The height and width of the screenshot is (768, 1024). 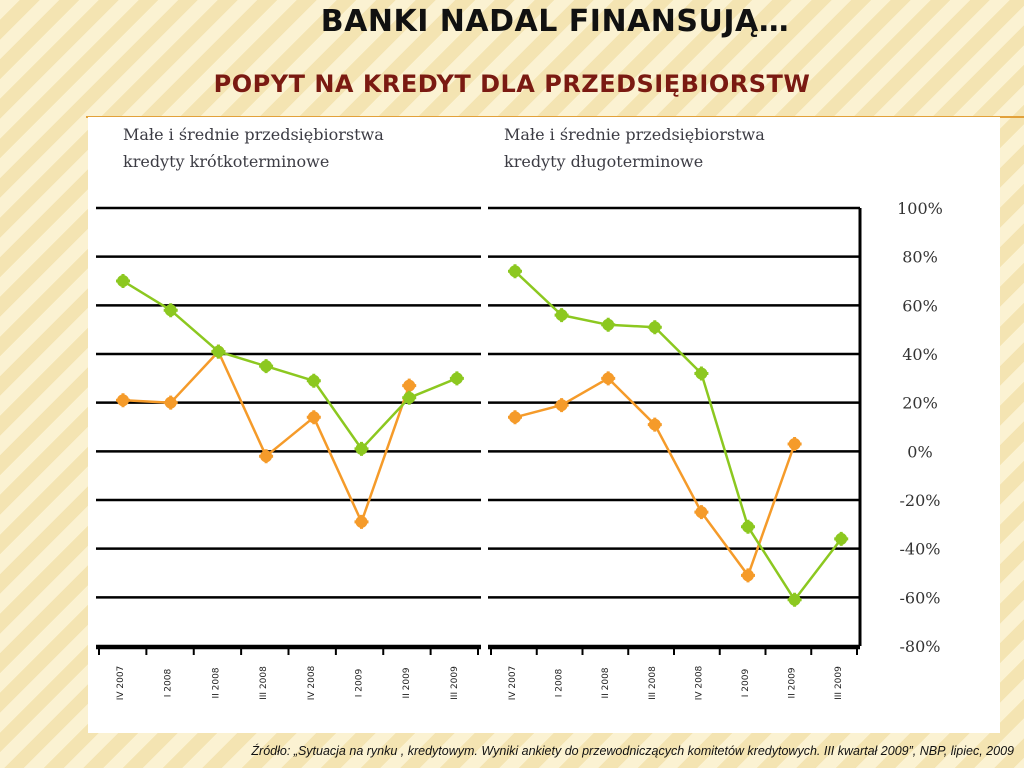 What do you see at coordinates (920, 646) in the screenshot?
I see `y-tick-label: -80%` at bounding box center [920, 646].